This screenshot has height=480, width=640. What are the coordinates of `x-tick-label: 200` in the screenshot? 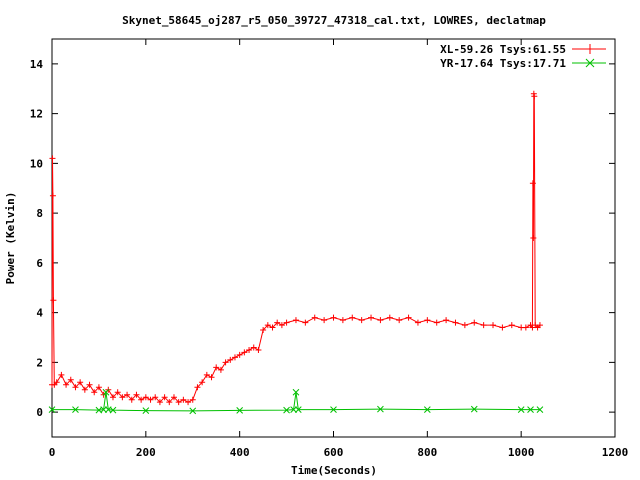 It's located at (146, 452).